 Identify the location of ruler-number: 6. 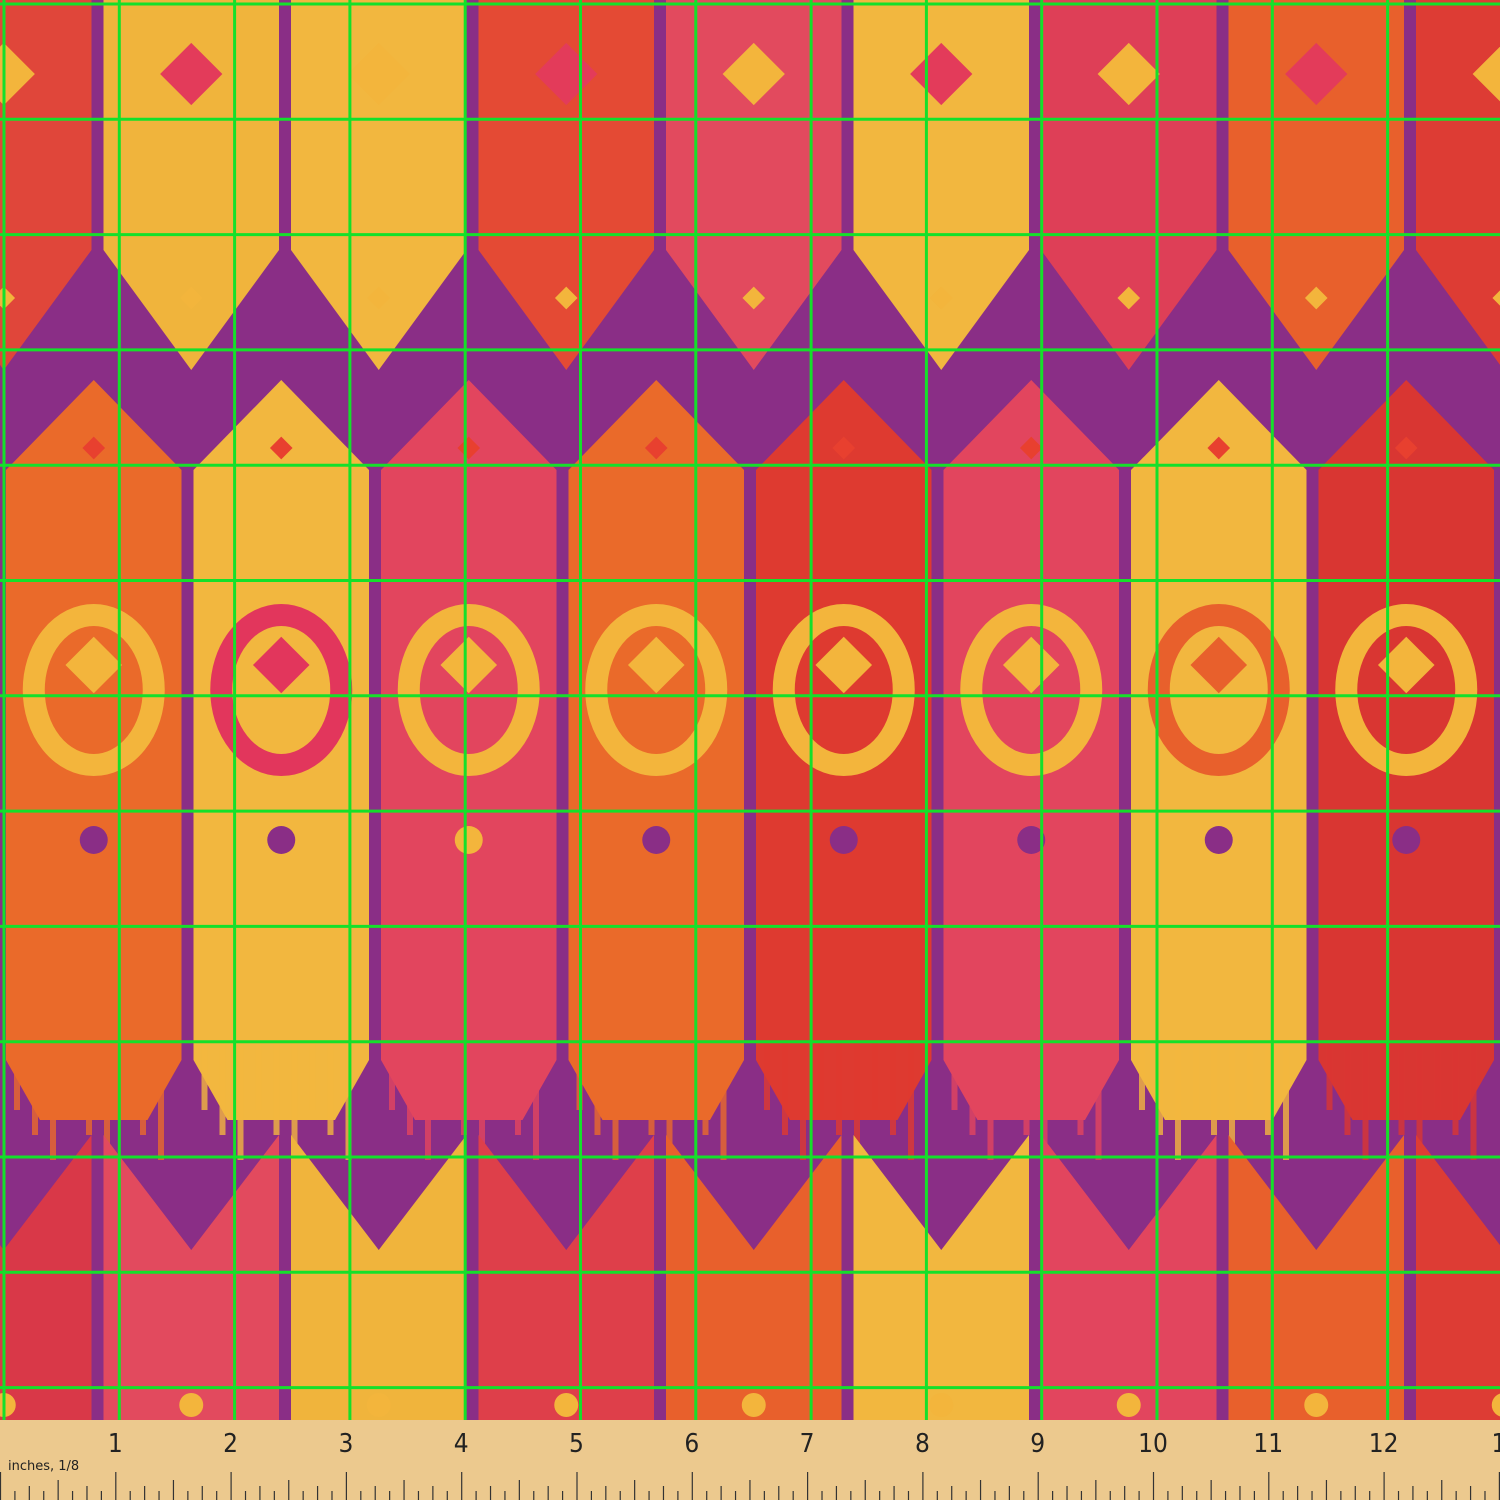
(691, 1444).